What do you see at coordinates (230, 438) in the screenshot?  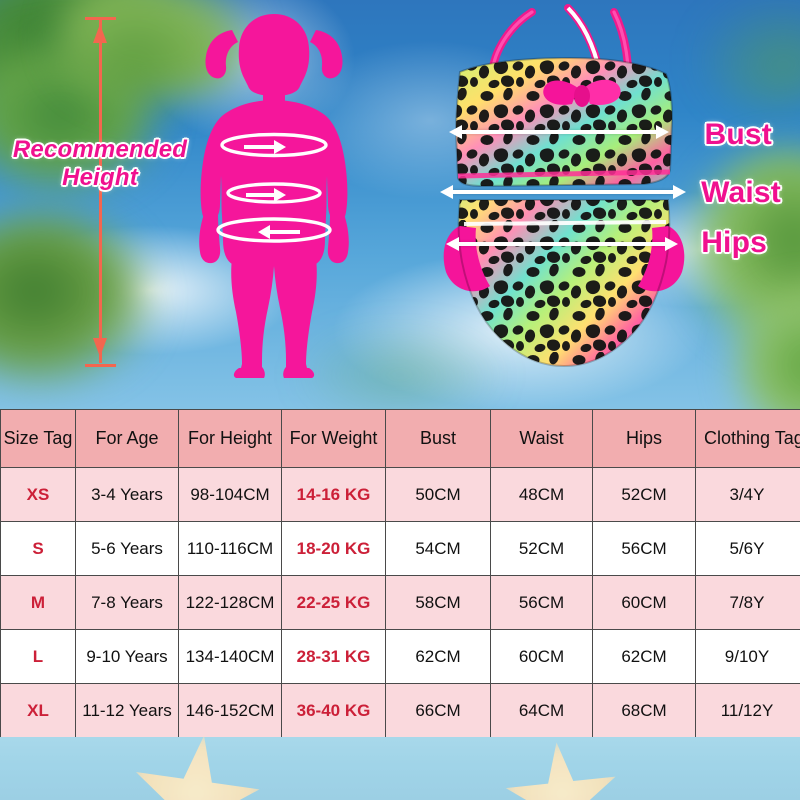 I see `column-header-for-height: For Height` at bounding box center [230, 438].